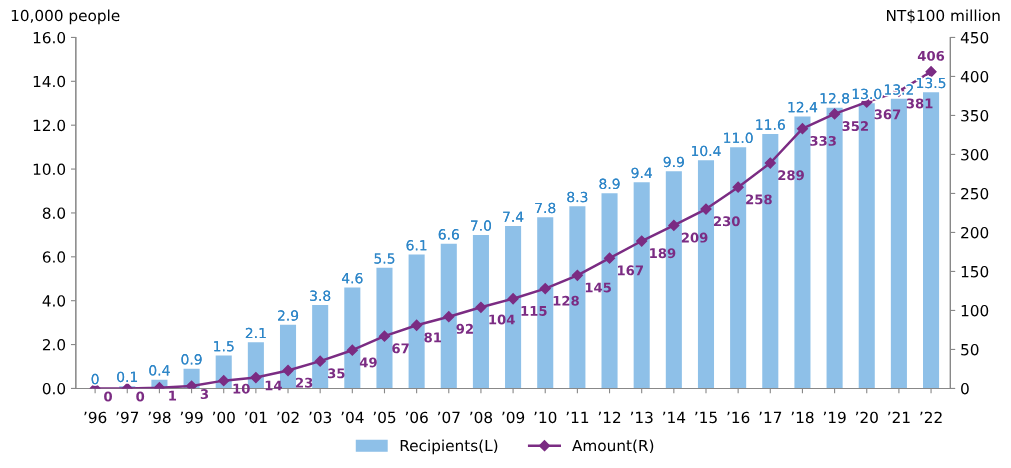 The height and width of the screenshot is (468, 1011). Describe the element at coordinates (577, 417) in the screenshot. I see `x-tick-label: ’11` at that location.